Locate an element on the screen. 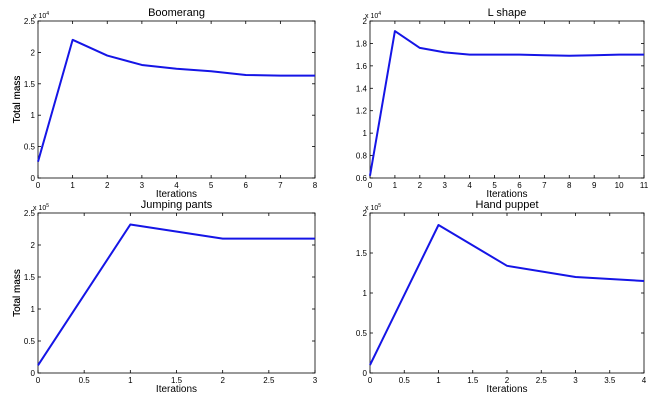 This screenshot has width=652, height=402. y-tick-label: 1.2 is located at coordinates (362, 111).